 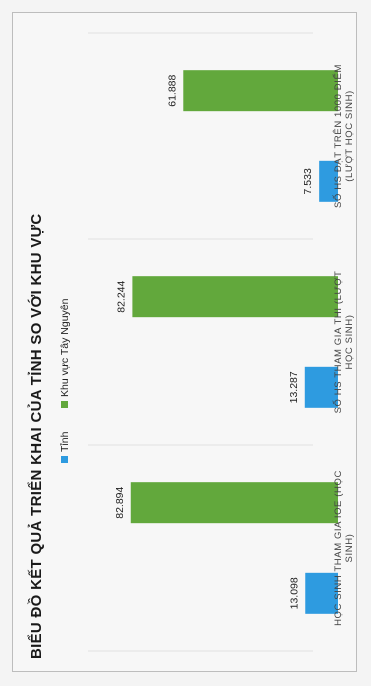 What do you see at coordinates (308, 181) in the screenshot?
I see `bar-value-label-0-2: 7.533` at bounding box center [308, 181].